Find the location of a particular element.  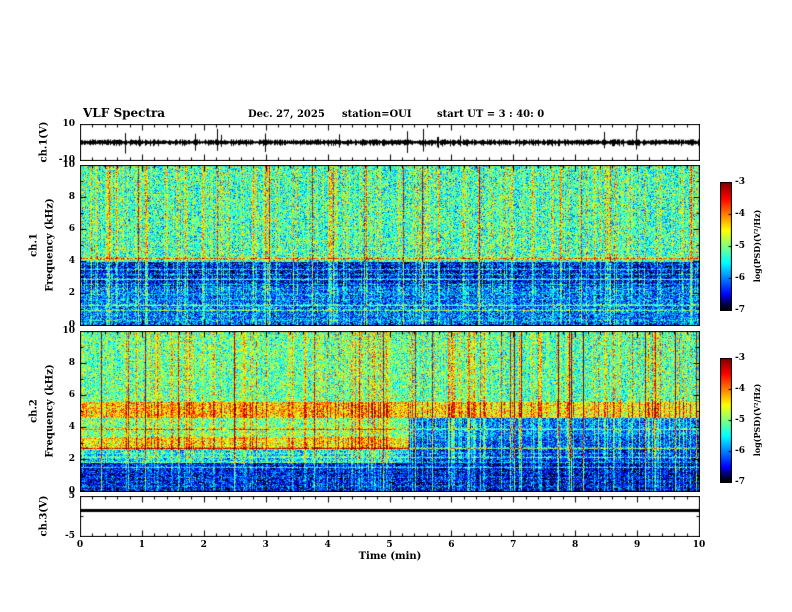

x-tick-label: 4 is located at coordinates (327, 545).